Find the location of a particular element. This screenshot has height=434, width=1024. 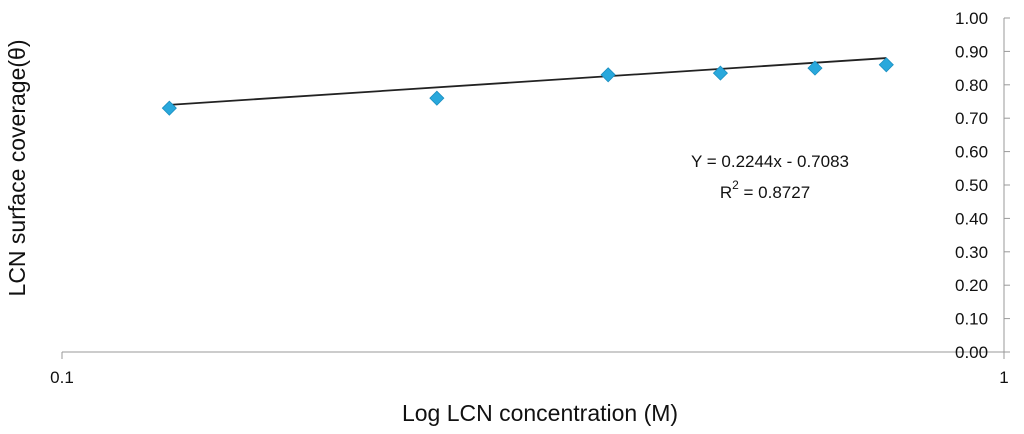

data-points is located at coordinates (527, 86).